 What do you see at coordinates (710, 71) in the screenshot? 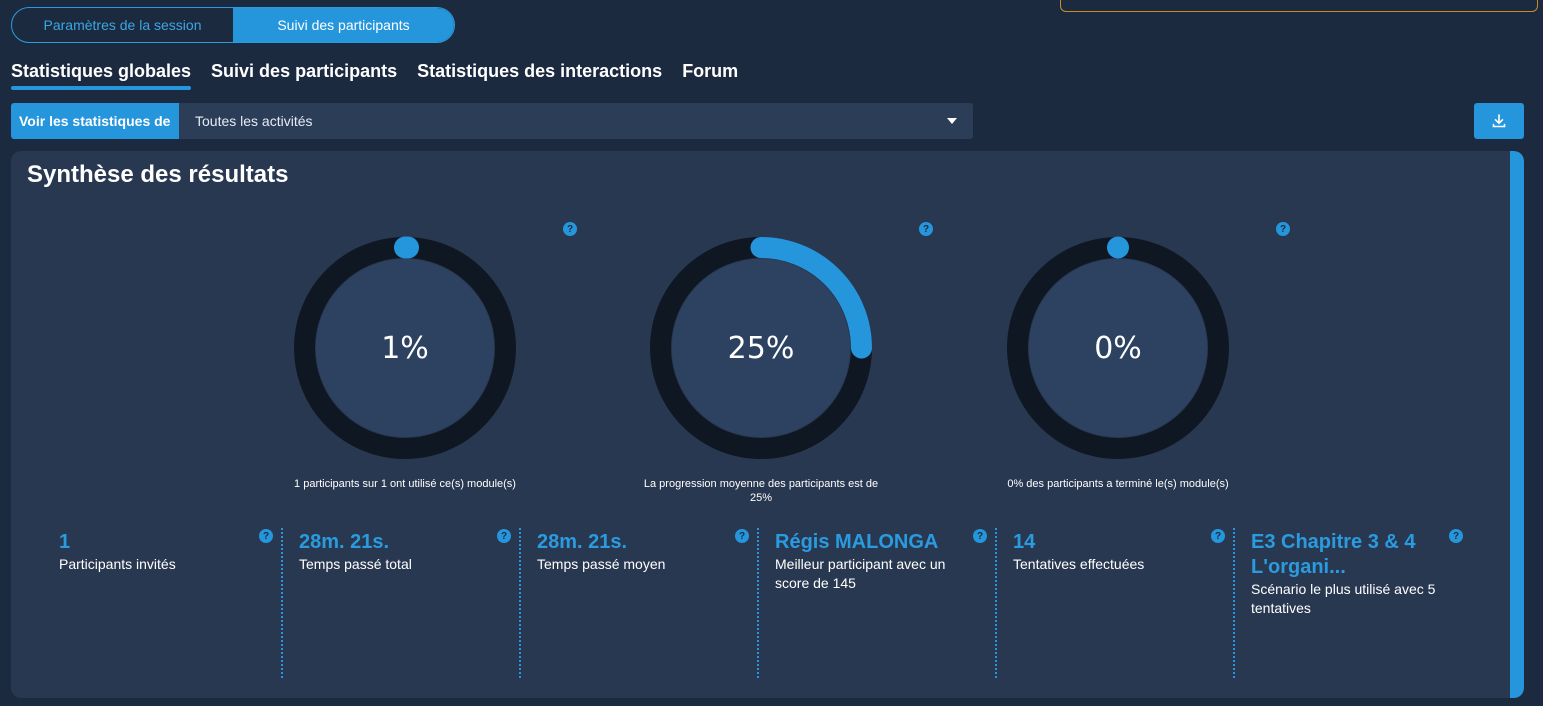
I see `tab-forum: Forum` at bounding box center [710, 71].